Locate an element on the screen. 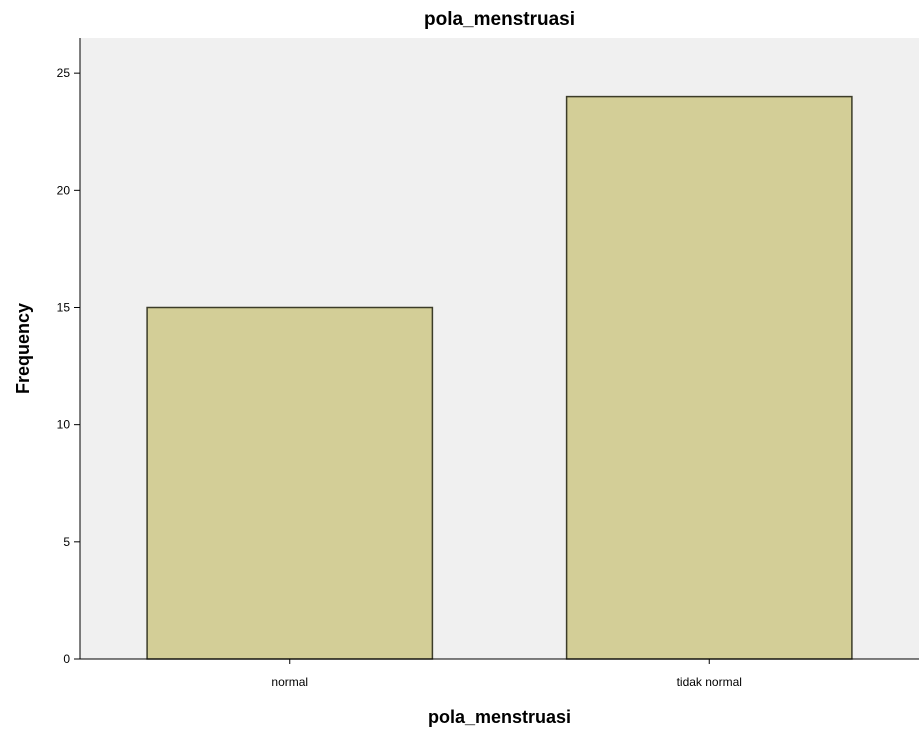 The height and width of the screenshot is (731, 919). y-axis-title: Frequency is located at coordinates (23, 348).